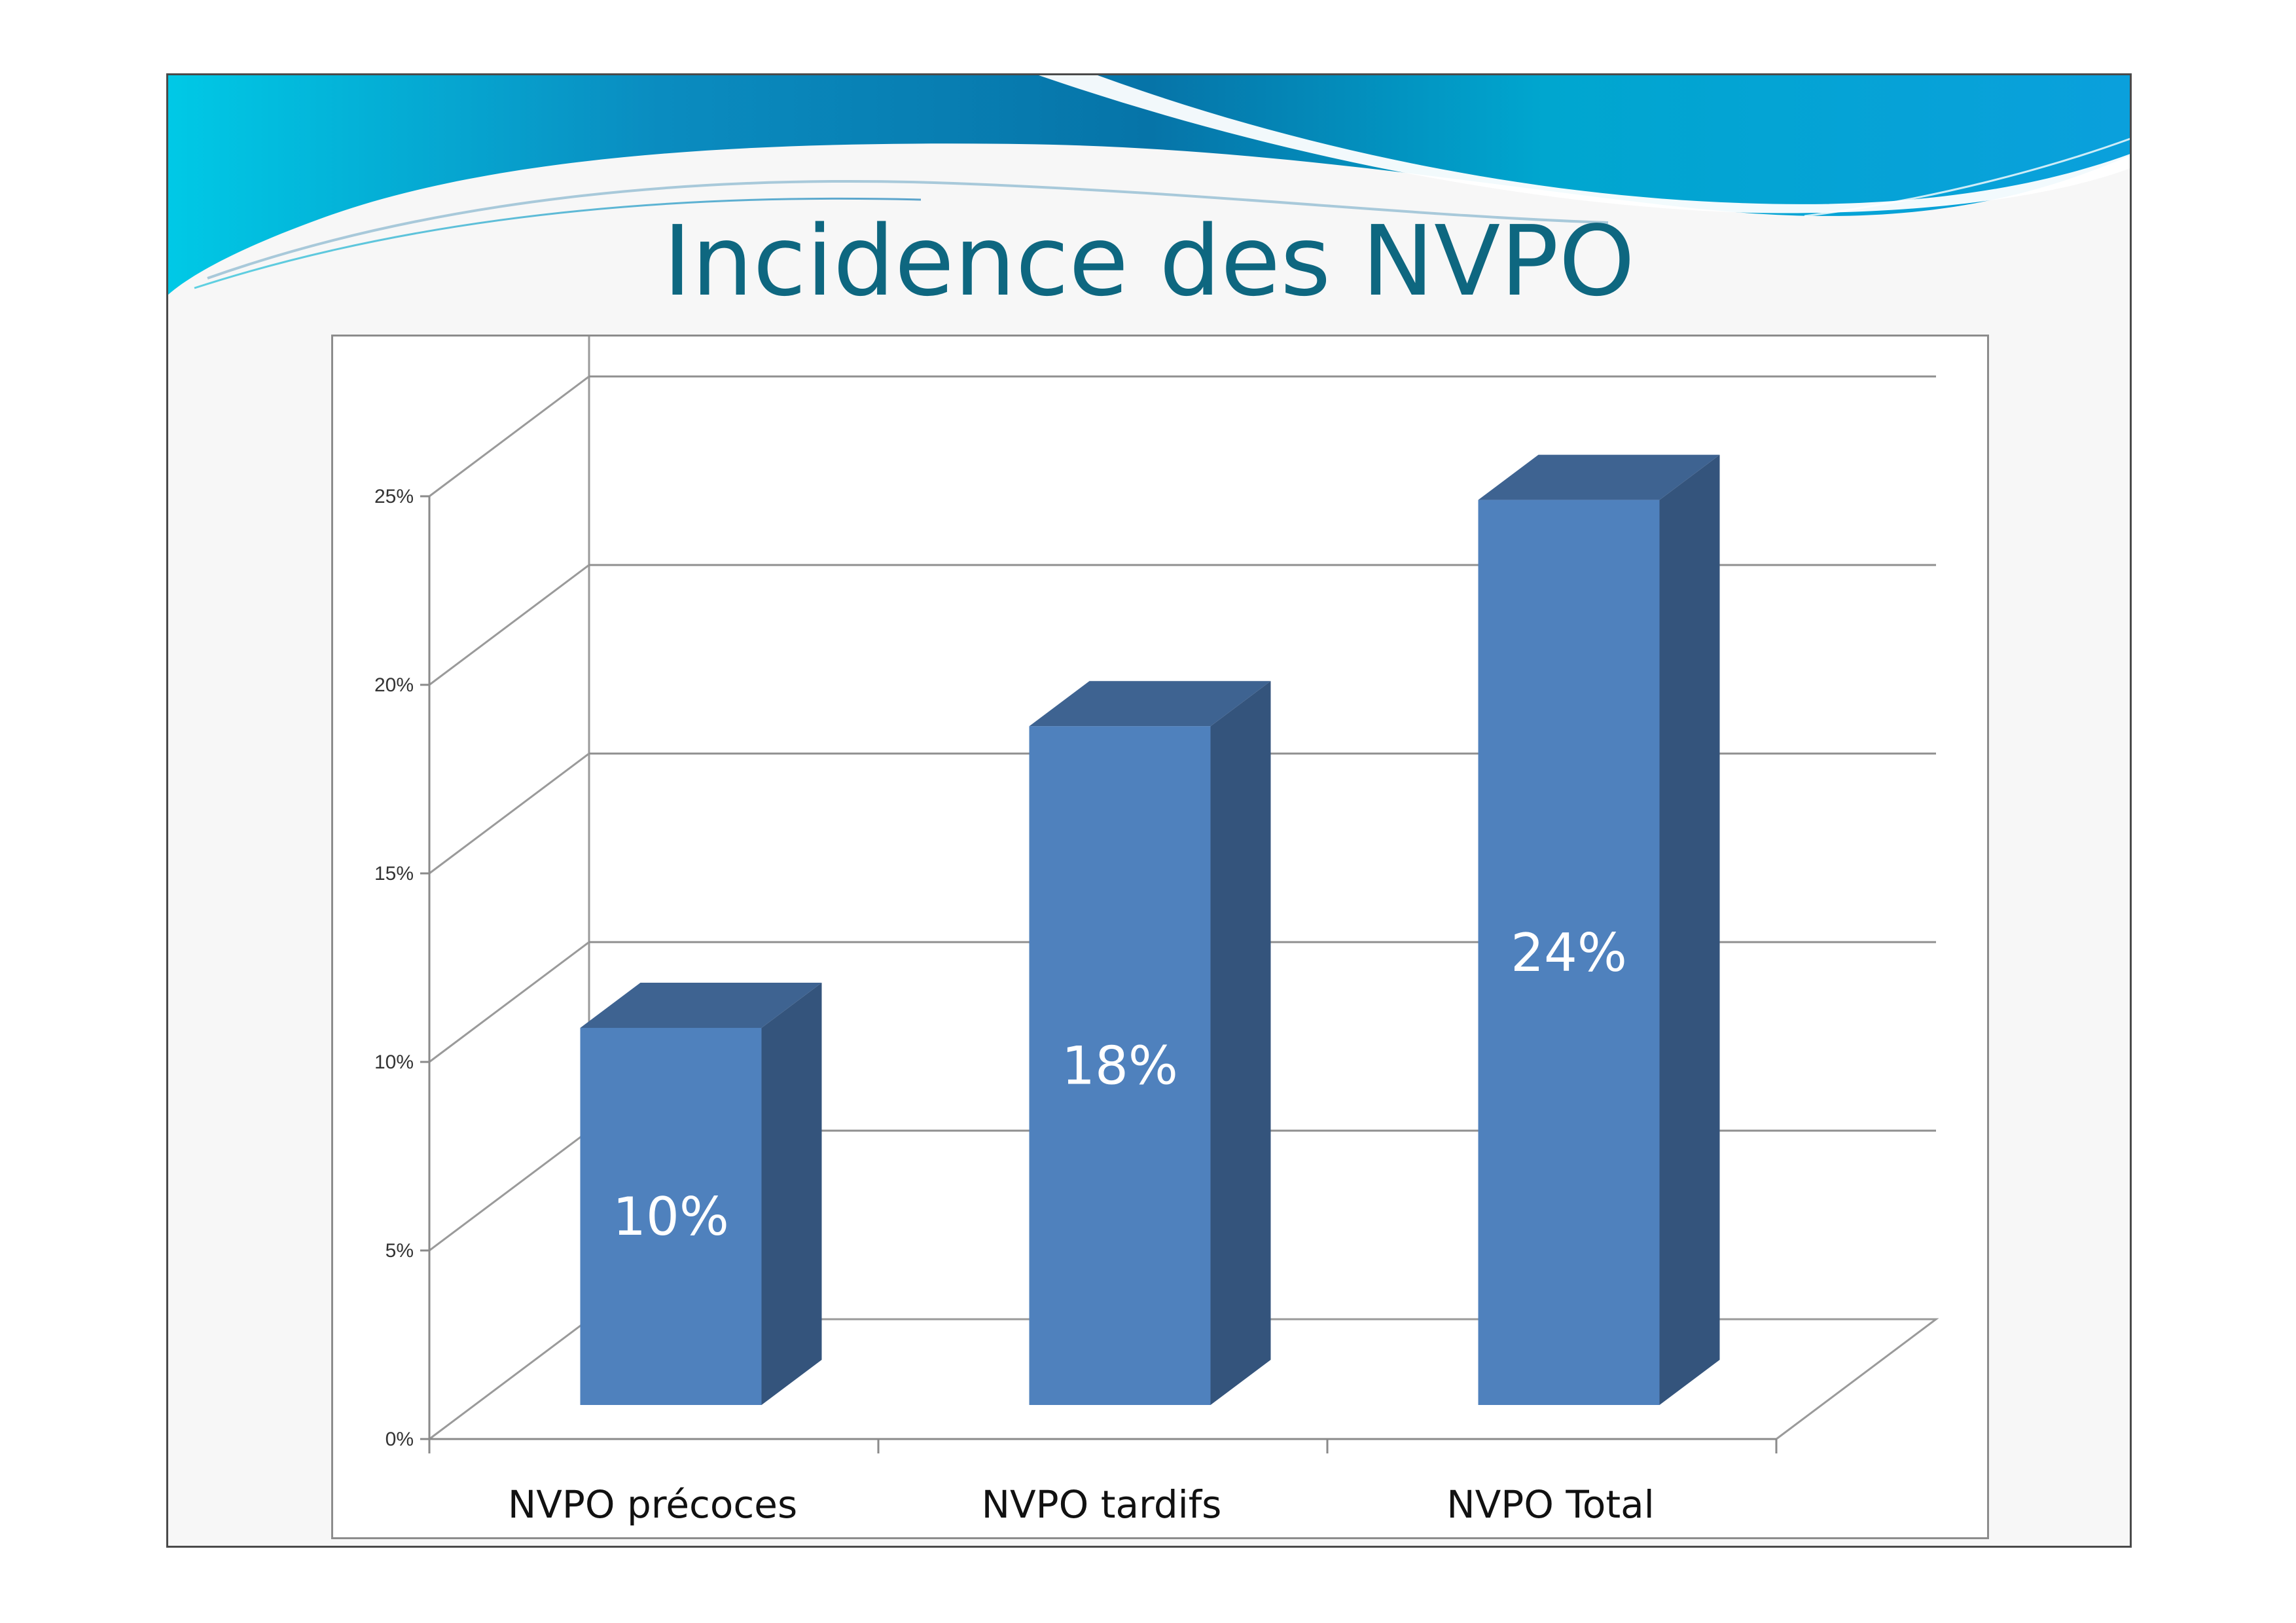 This screenshot has height=1623, width=2296. I want to click on data-label: 18%, so click(1120, 1066).